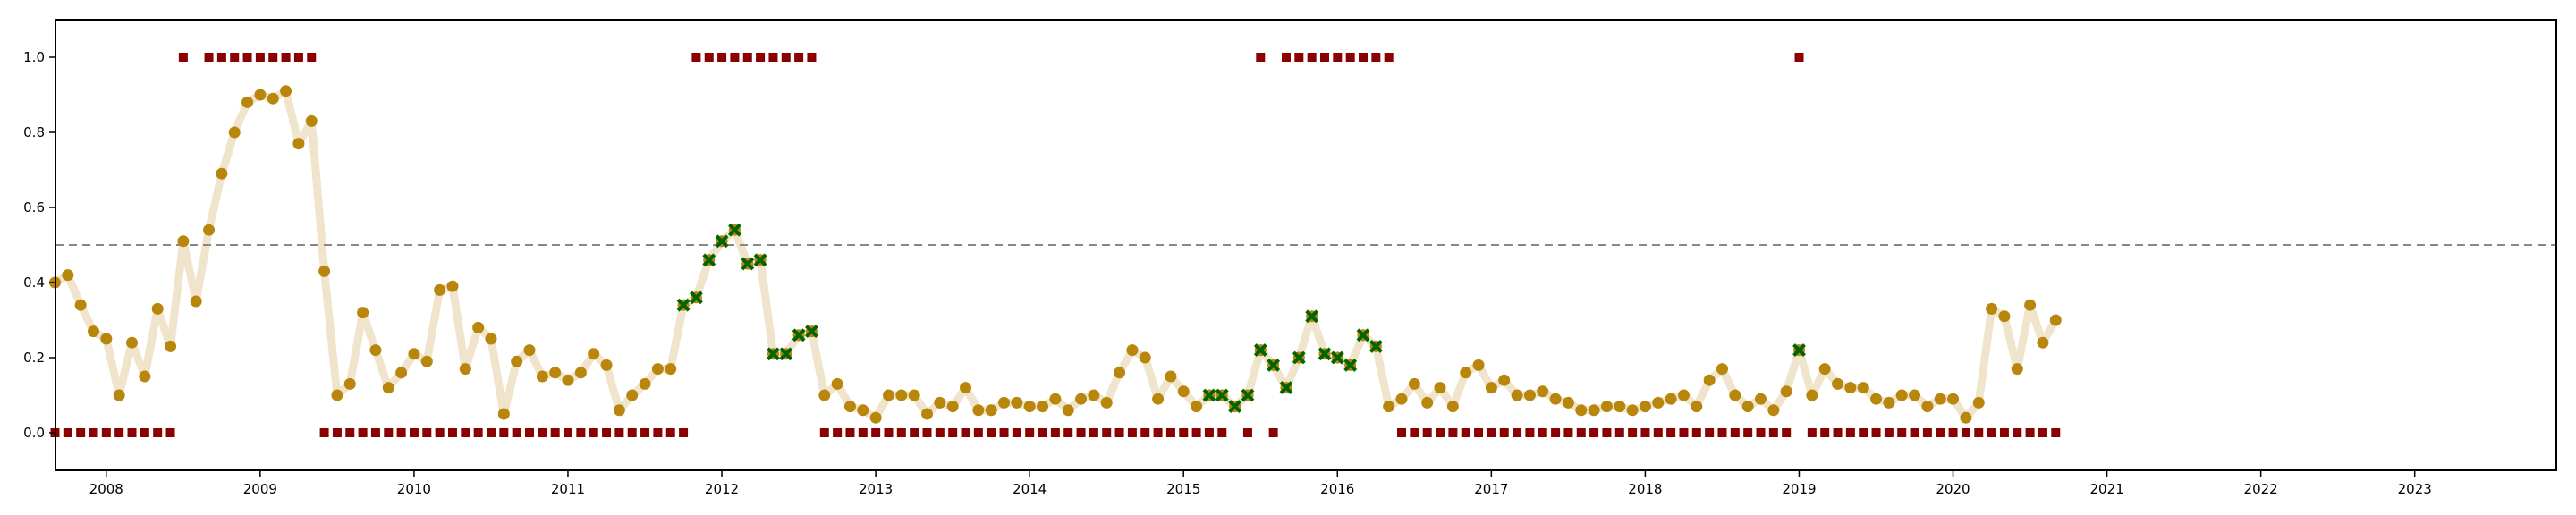 This screenshot has height=515, width=2576. I want to click on x-tick-label: 2012, so click(722, 489).